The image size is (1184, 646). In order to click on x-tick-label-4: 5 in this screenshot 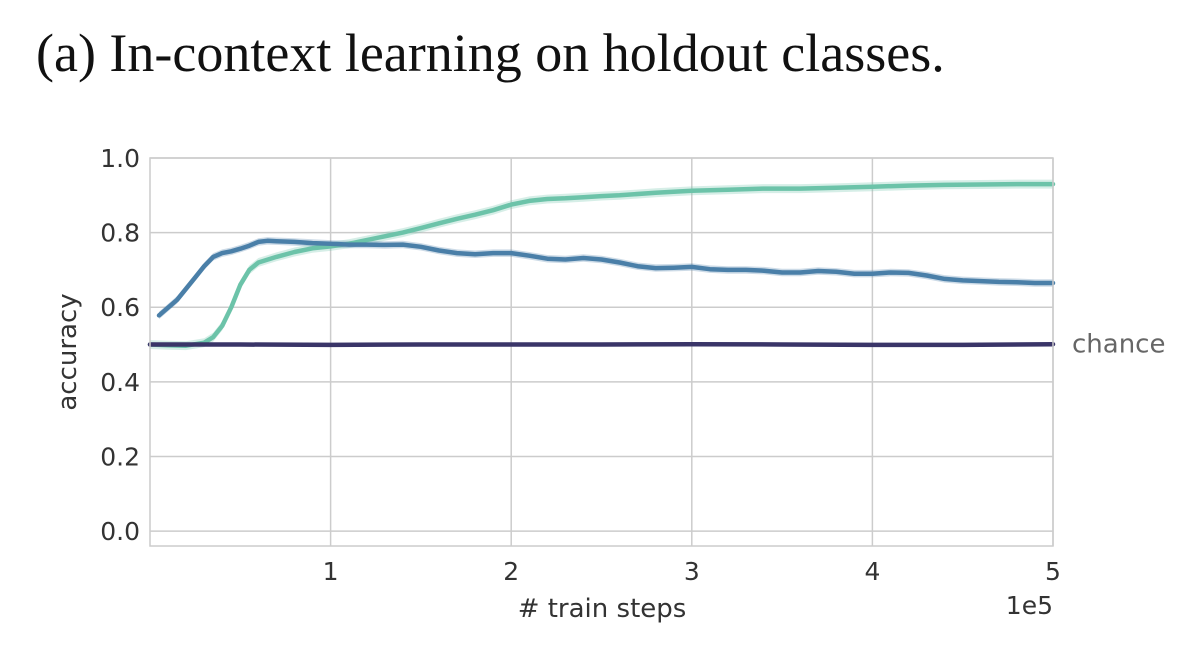, I will do `click(1053, 571)`.